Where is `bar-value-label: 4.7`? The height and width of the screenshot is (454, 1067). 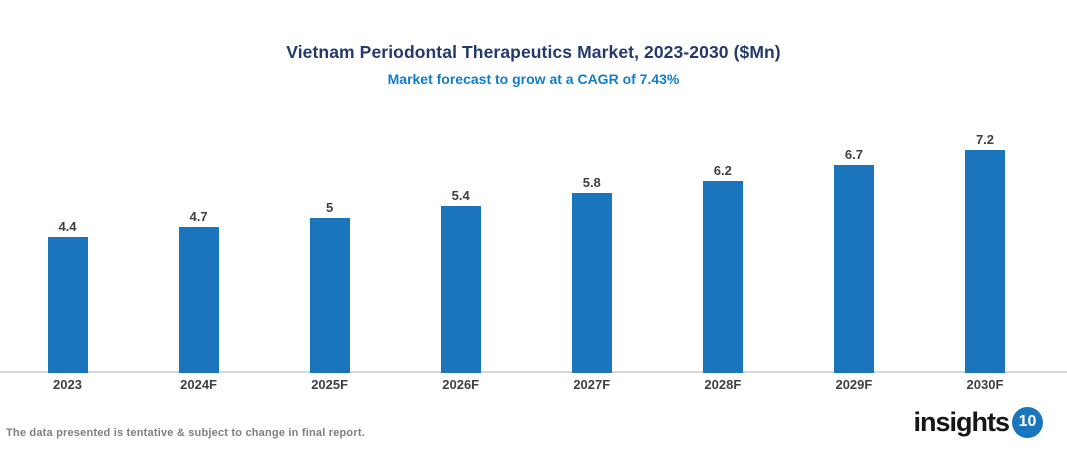
bar-value-label: 4.7 is located at coordinates (198, 217).